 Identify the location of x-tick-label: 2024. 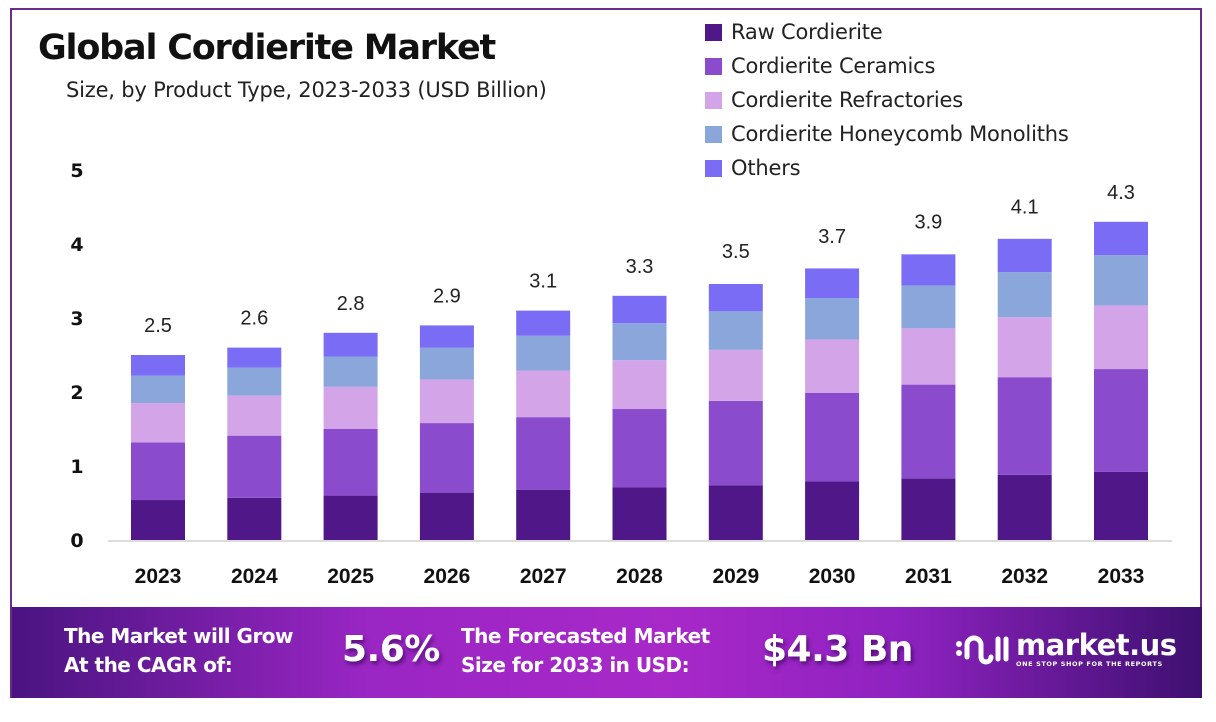
(254, 576).